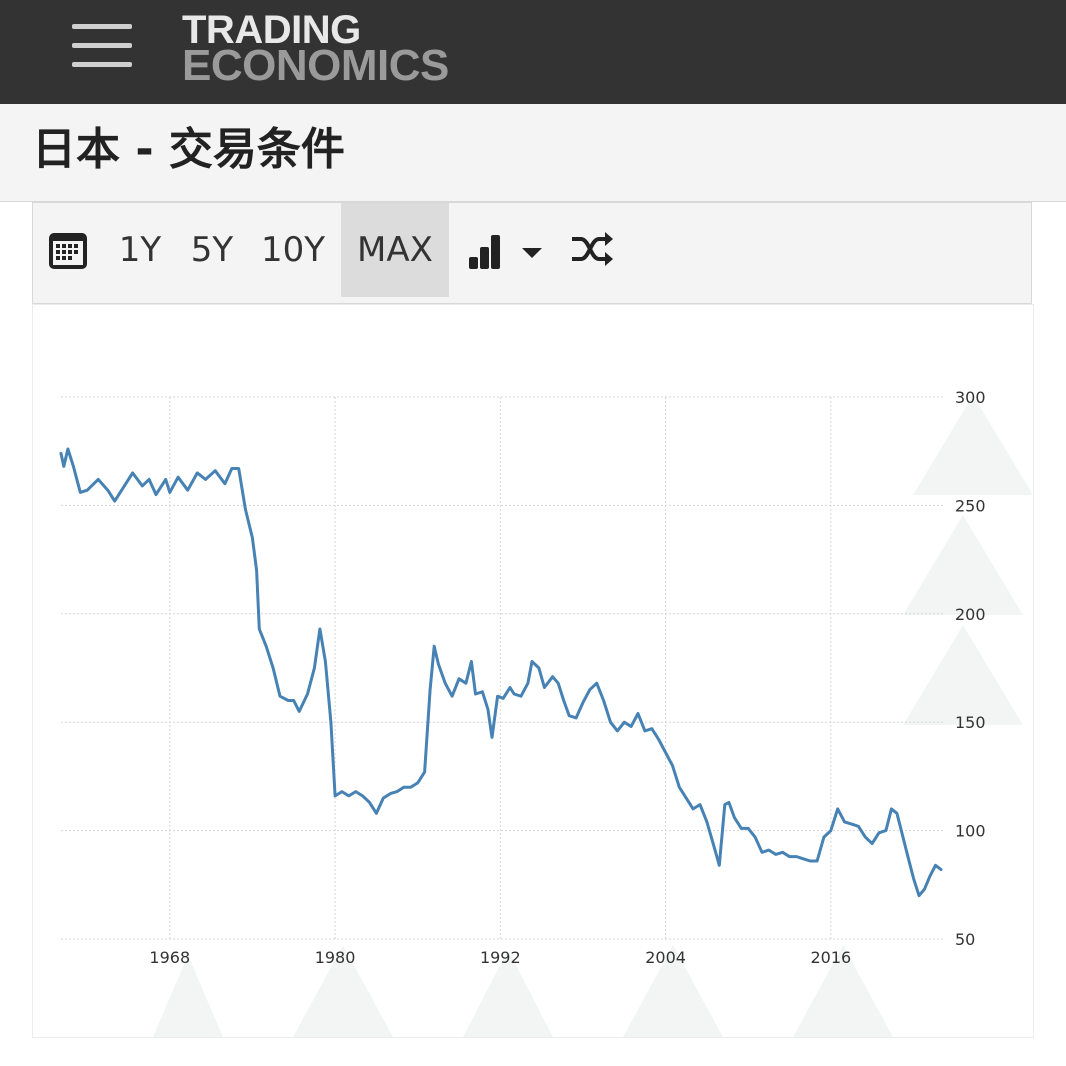 The height and width of the screenshot is (1066, 1066). I want to click on range-10y-button: 10Y, so click(293, 250).